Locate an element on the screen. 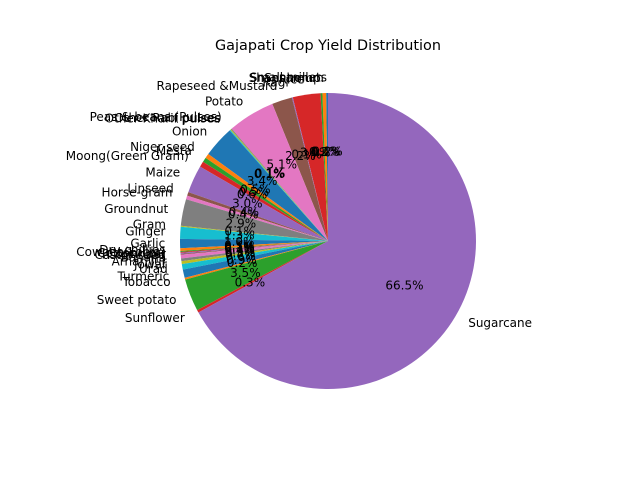  pie-slice-banana is located at coordinates (254, 250).